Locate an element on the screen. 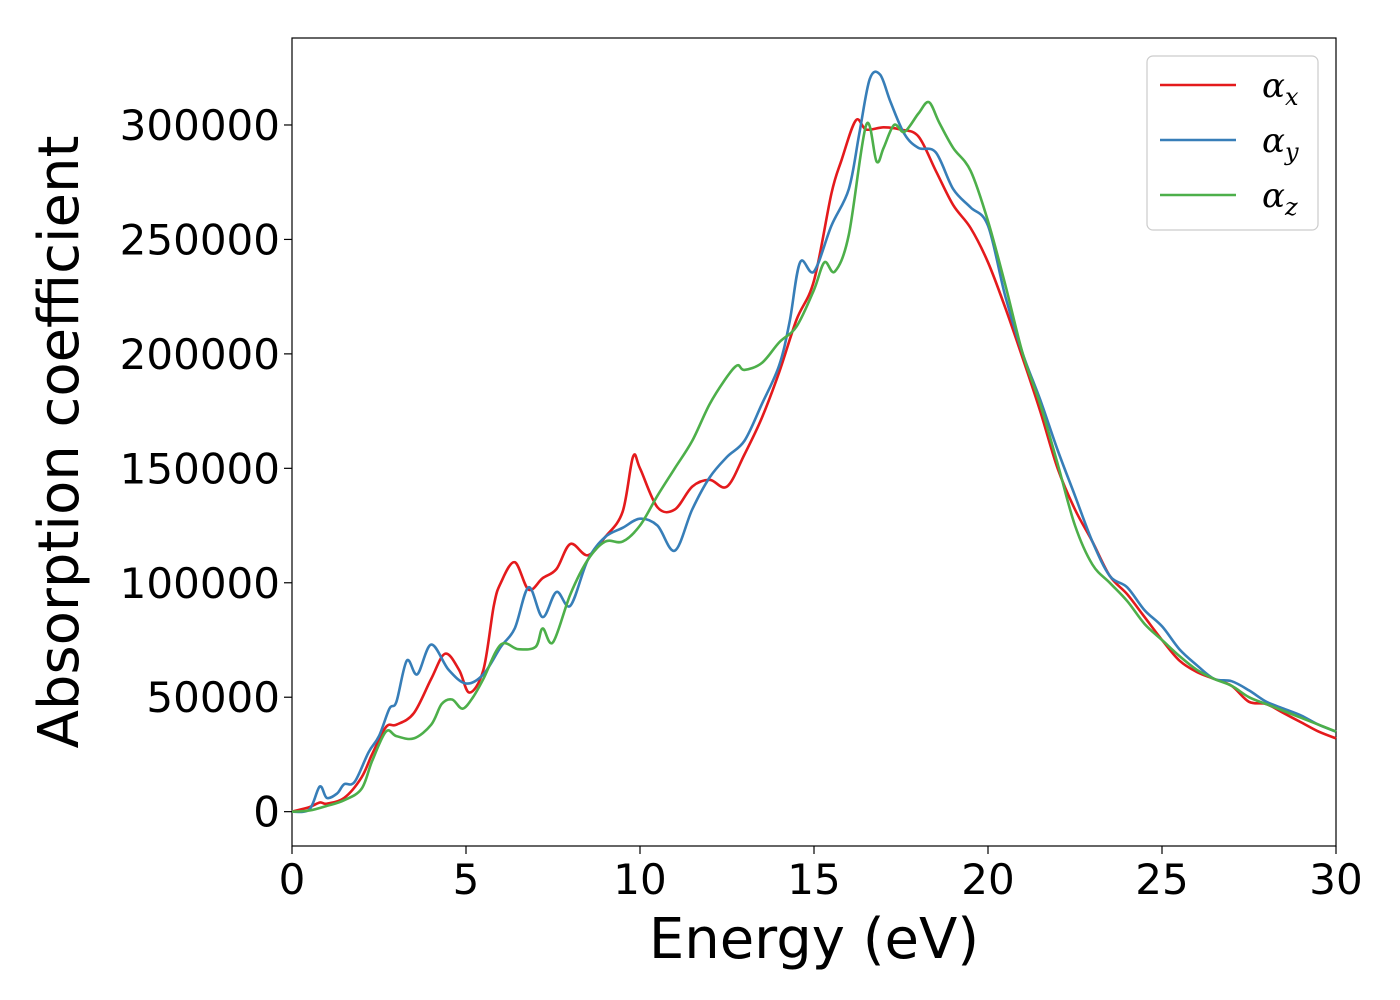 The image size is (1400, 1000). y-tick-label: 100000 is located at coordinates (200, 583).